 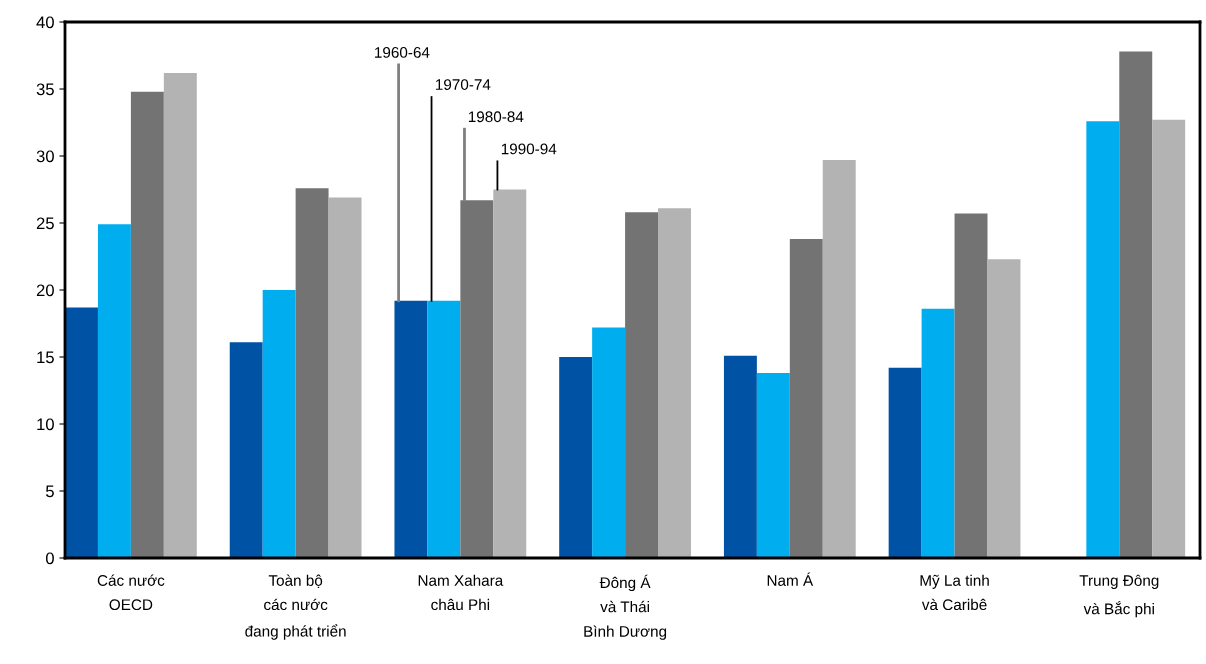 I want to click on x-tick-label: Nam Á, so click(x=790, y=579).